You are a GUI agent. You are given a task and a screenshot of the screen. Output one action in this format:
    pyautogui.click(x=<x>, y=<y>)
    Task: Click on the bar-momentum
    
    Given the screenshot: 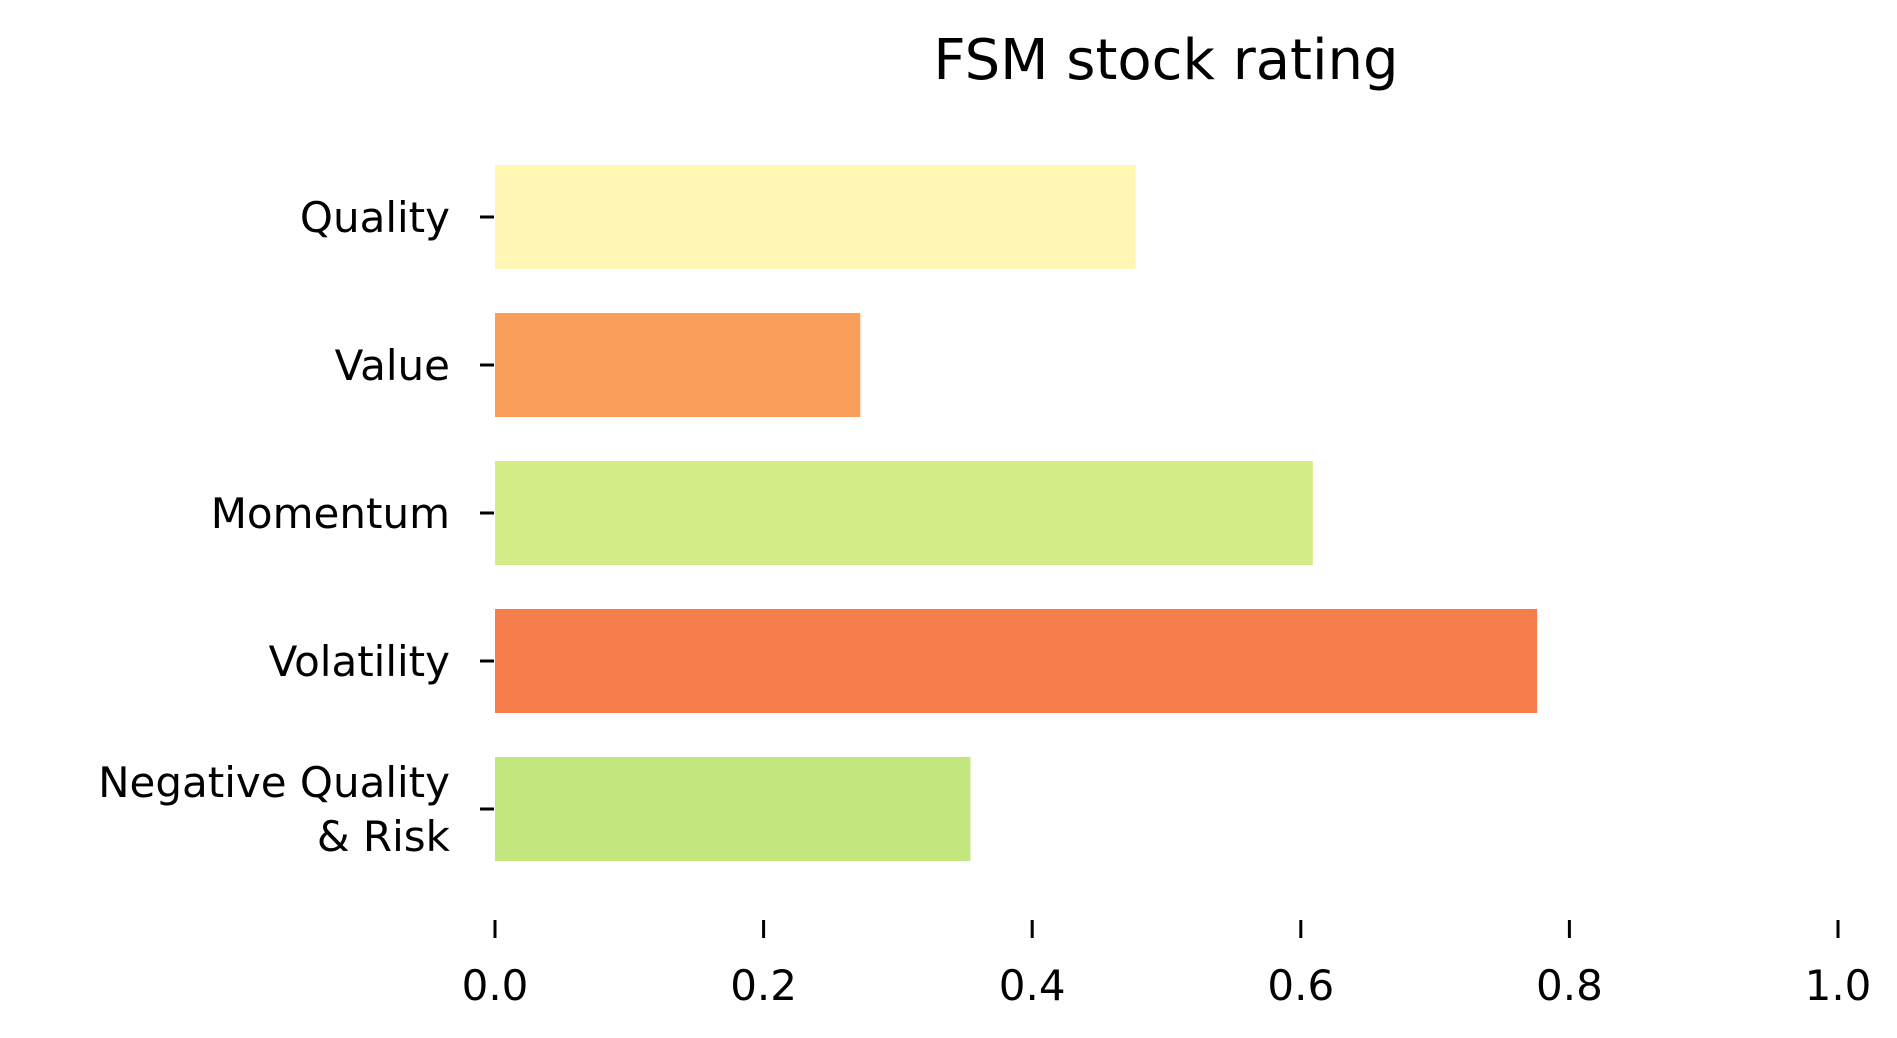 What is the action you would take?
    pyautogui.click(x=904, y=513)
    